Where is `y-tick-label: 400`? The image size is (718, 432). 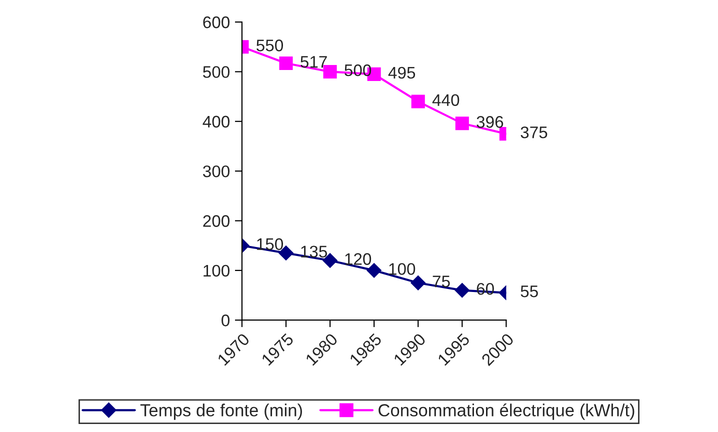 y-tick-label: 400 is located at coordinates (216, 122).